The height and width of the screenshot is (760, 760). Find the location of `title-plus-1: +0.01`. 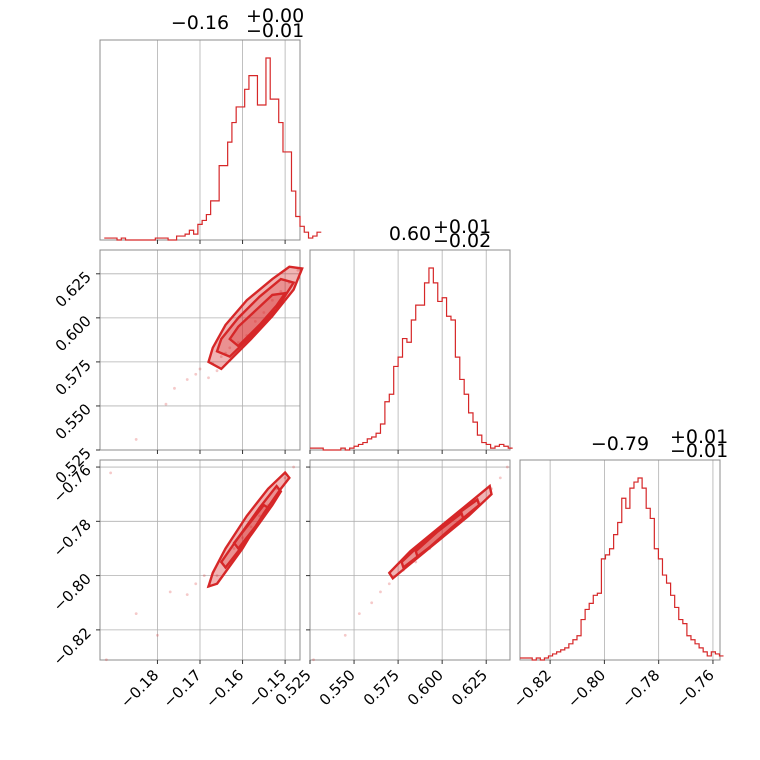

title-plus-1: +0.01 is located at coordinates (462, 227).